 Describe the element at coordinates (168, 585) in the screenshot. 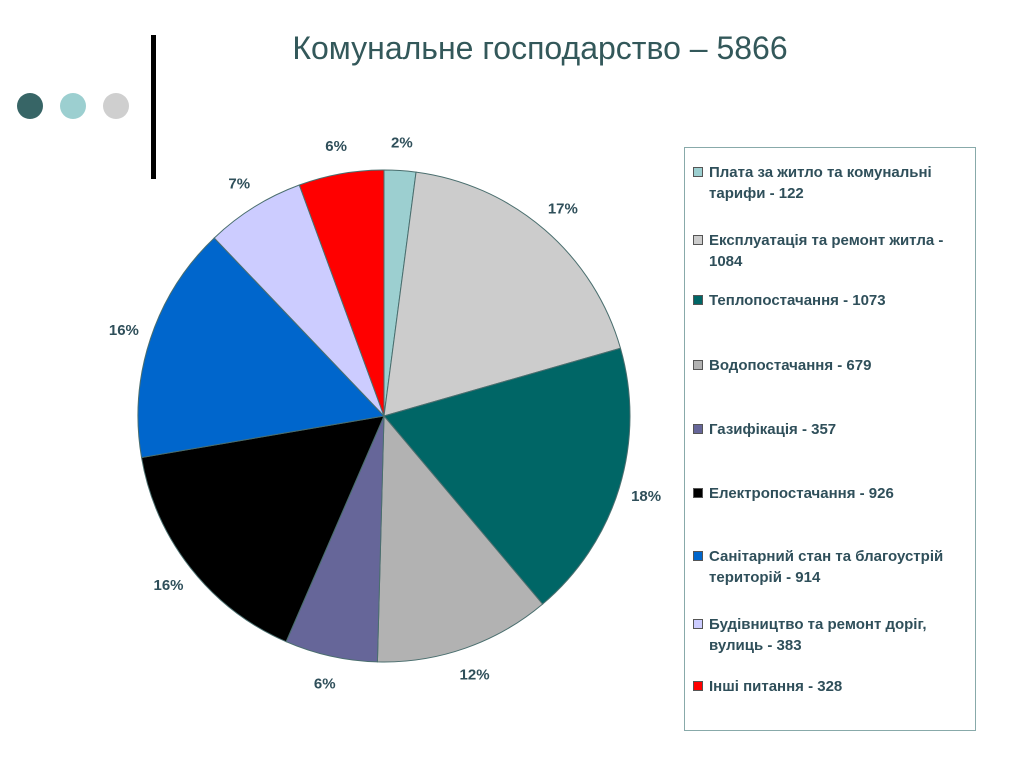

I see `slice-percent-label-6: 16%` at that location.